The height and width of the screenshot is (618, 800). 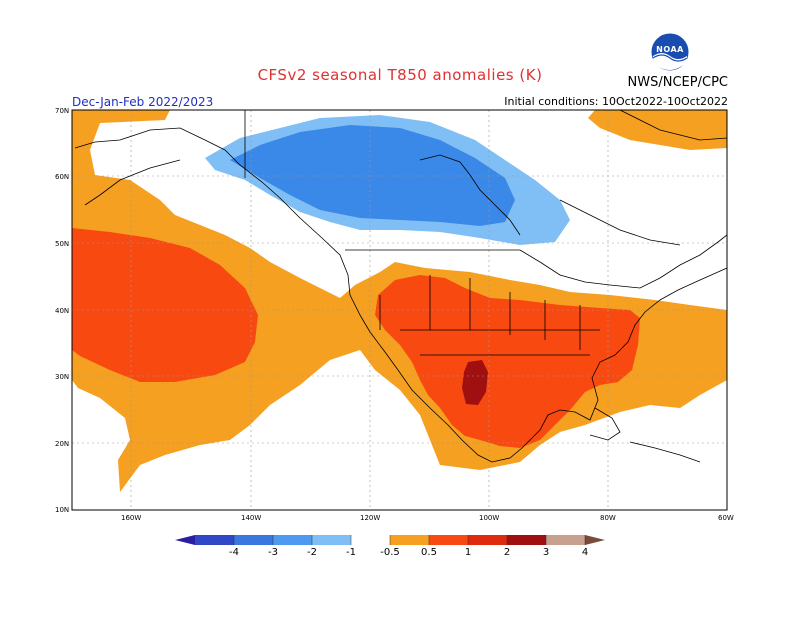 I want to click on color-legend, so click(x=390, y=540).